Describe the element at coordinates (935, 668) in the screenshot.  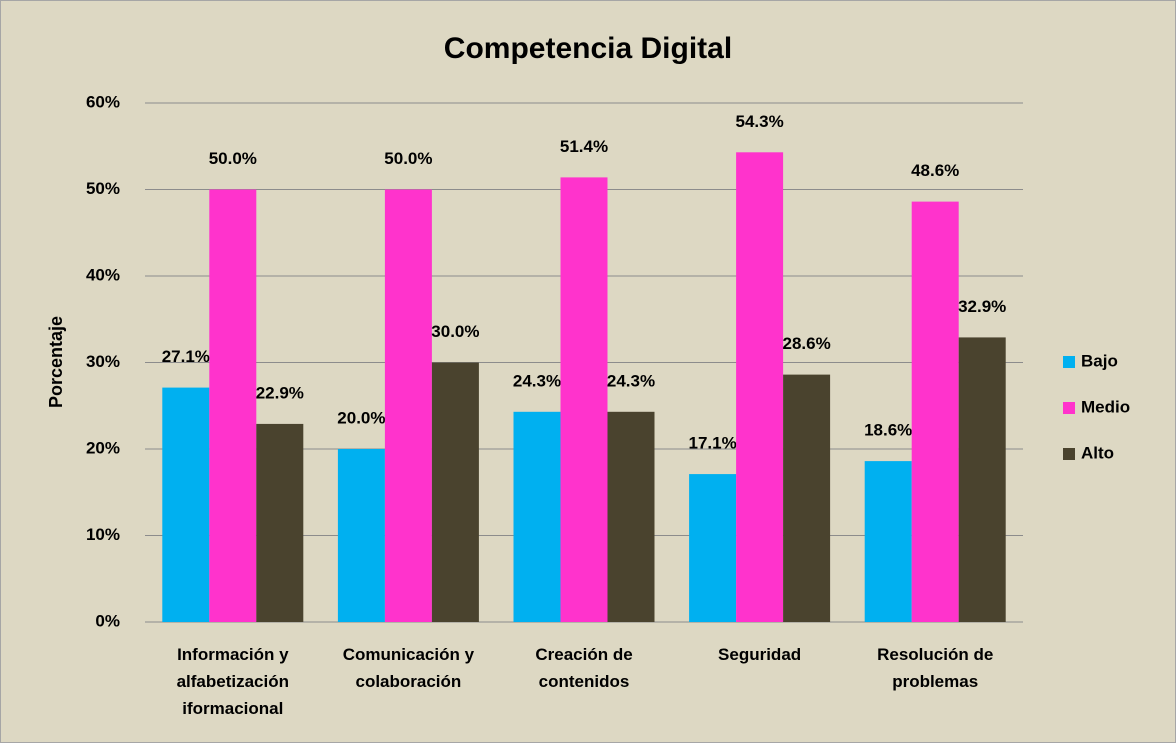
I see `x-tick-label: Resolución de problemas` at that location.